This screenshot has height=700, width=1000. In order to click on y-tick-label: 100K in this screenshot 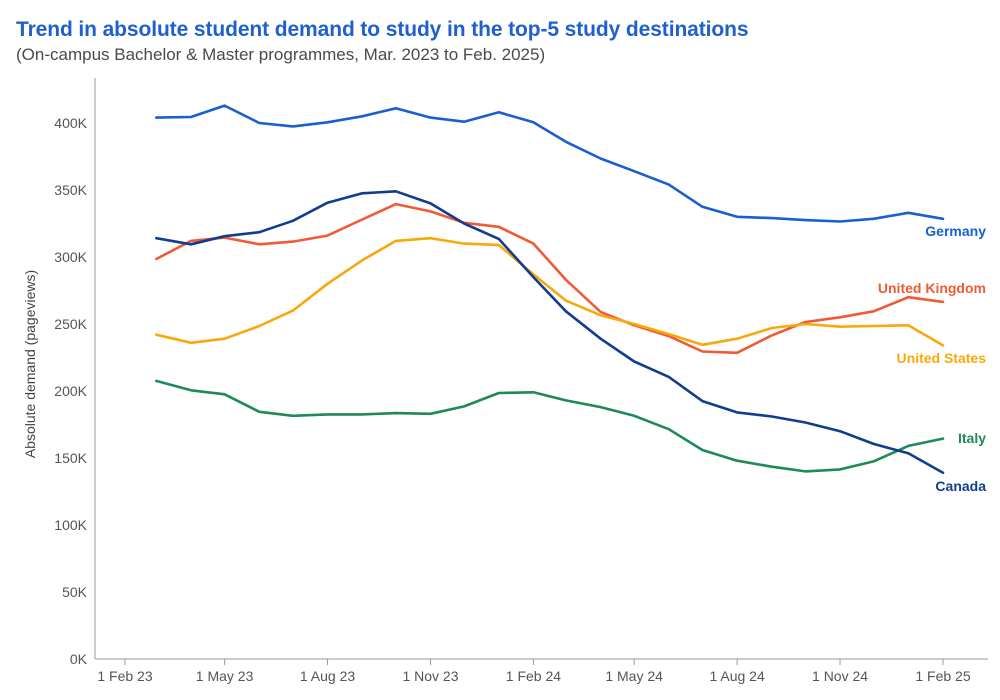, I will do `click(70, 525)`.